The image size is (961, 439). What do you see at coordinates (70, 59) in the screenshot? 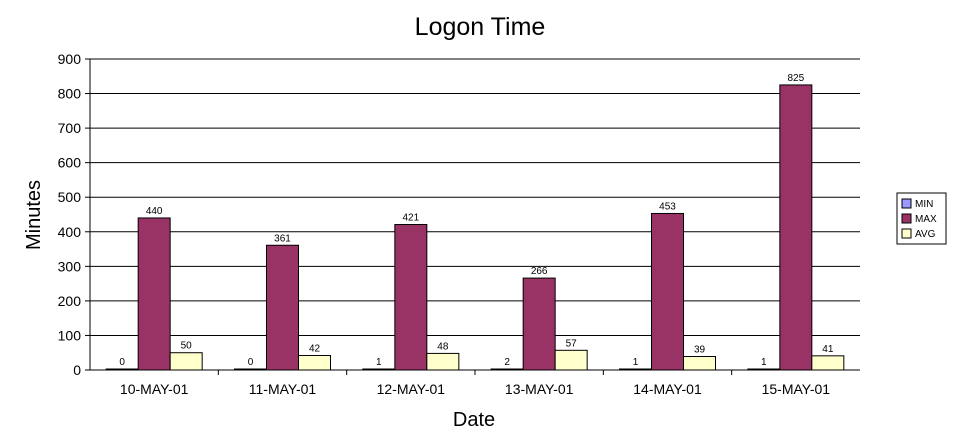
I see `y-tick-label: 900` at bounding box center [70, 59].